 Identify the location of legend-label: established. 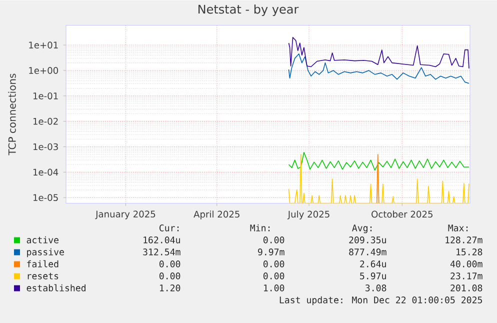
(56, 288).